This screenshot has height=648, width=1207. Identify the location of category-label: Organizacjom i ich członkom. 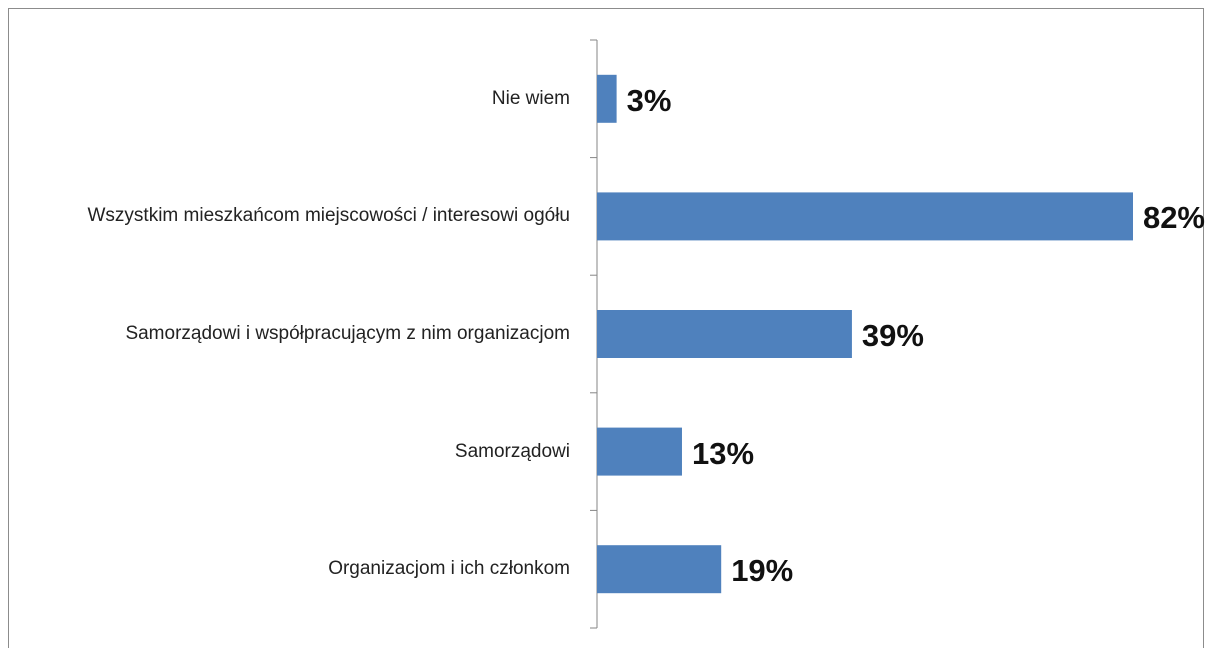
(449, 569).